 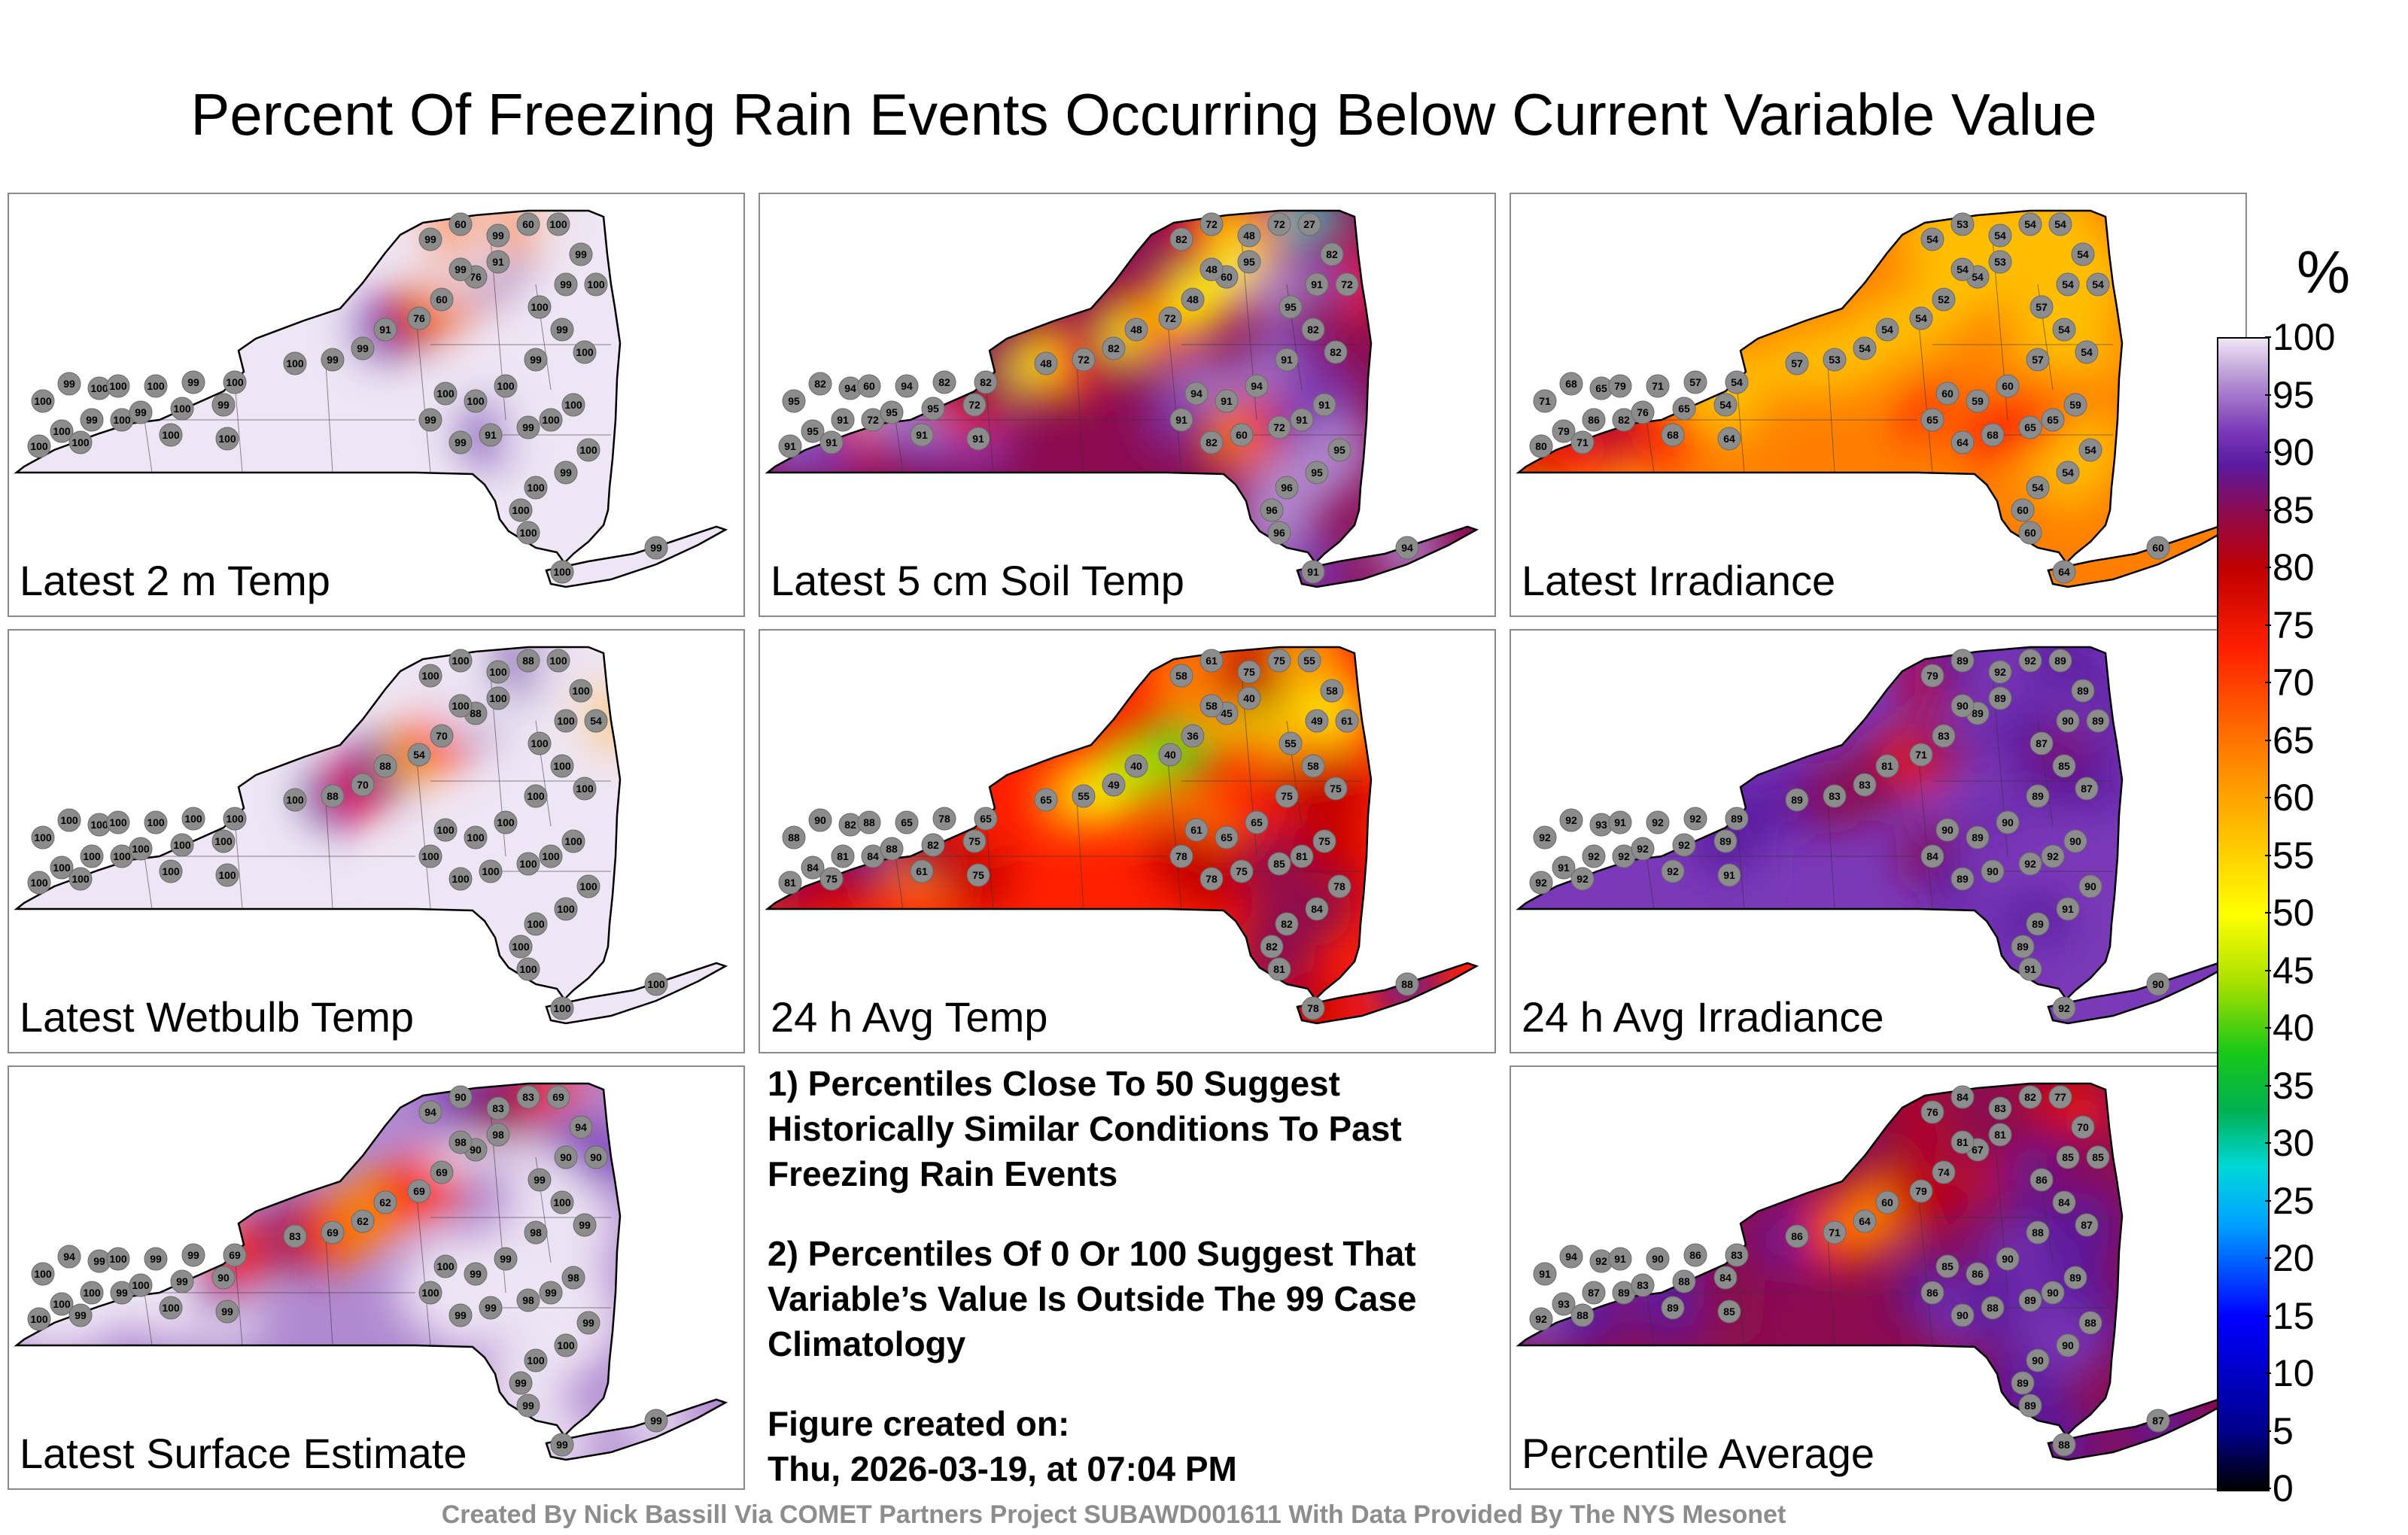 I want to click on station-value: 92, so click(x=1658, y=822).